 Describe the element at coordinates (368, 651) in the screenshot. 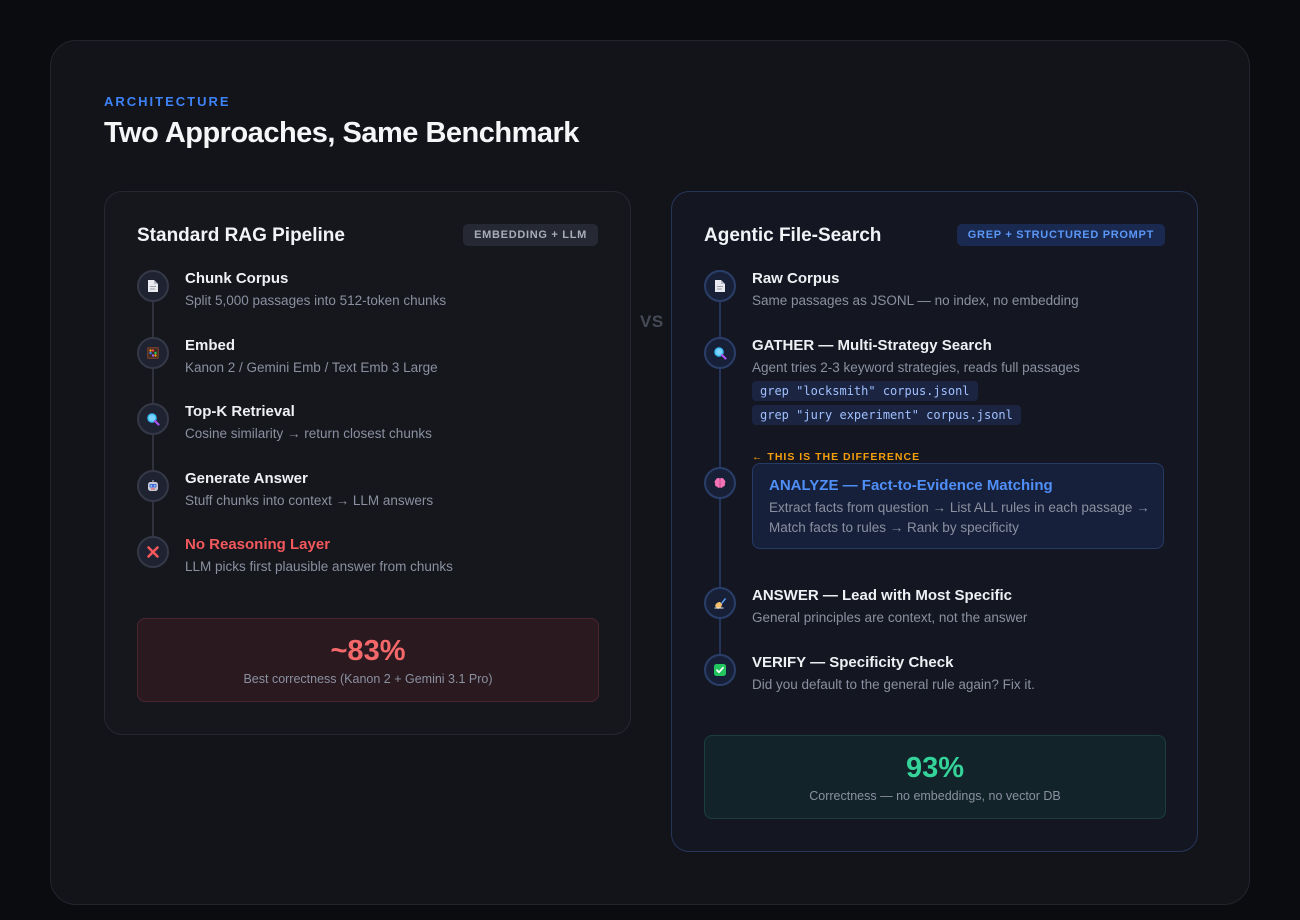

I see `result-value: ~83%` at that location.